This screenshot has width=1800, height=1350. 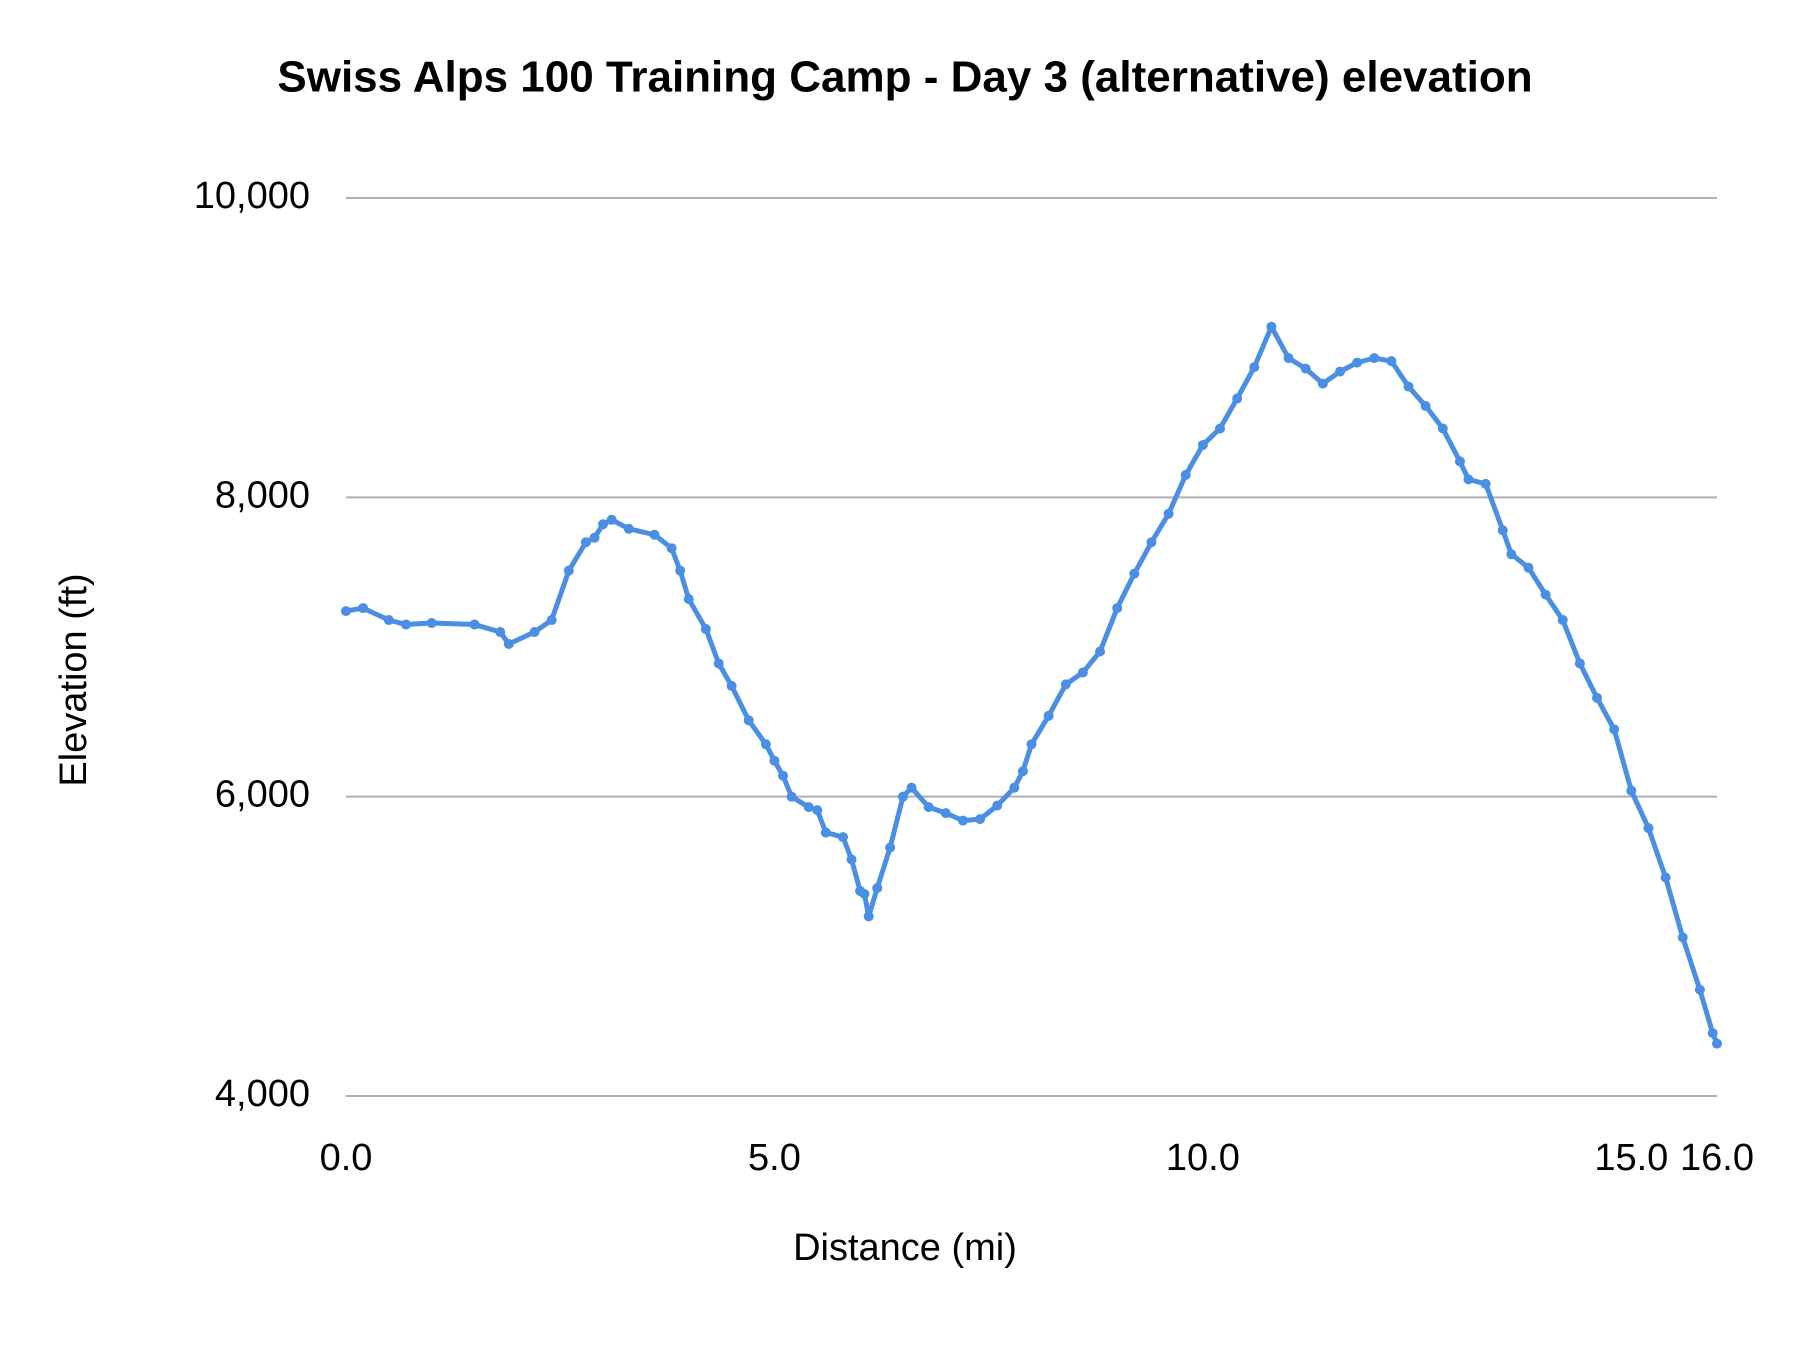 What do you see at coordinates (1631, 1158) in the screenshot?
I see `x-tick-label: 15.0` at bounding box center [1631, 1158].